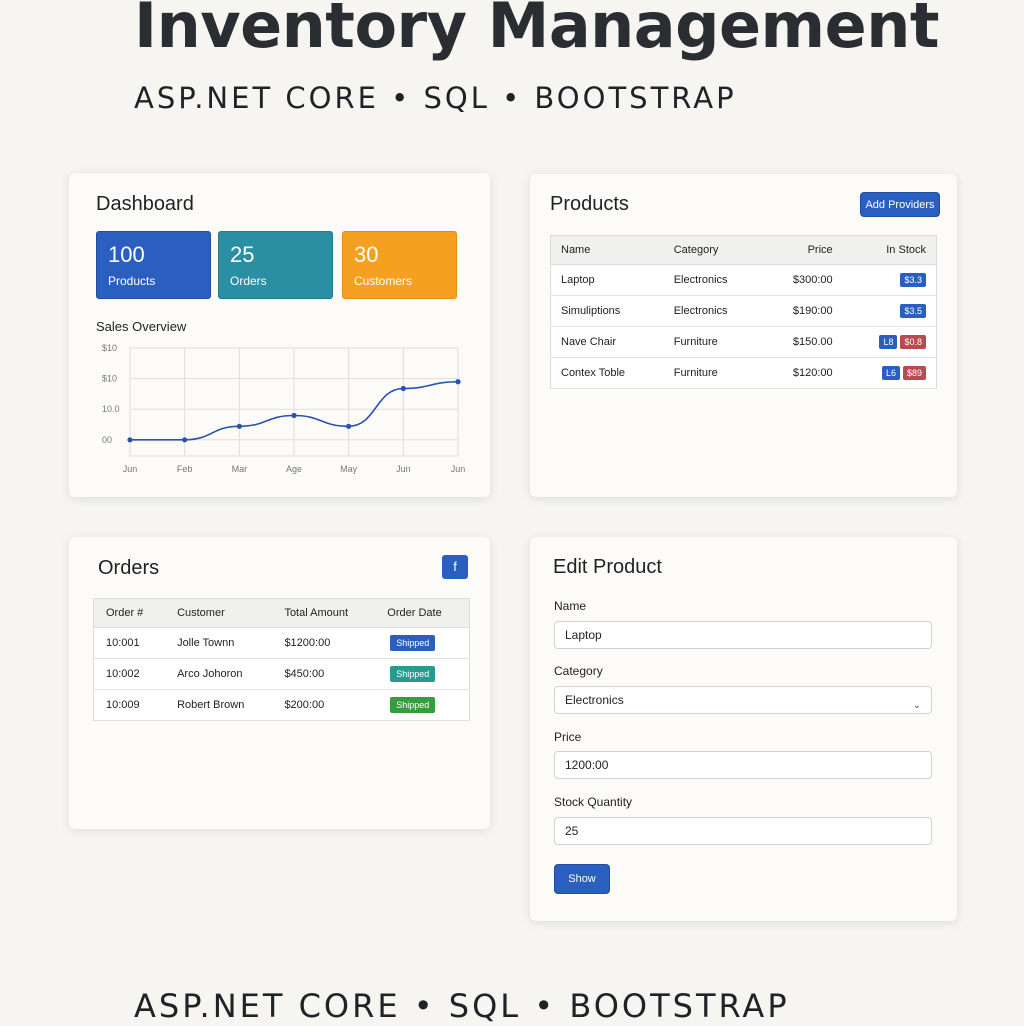  Describe the element at coordinates (242, 254) in the screenshot. I see `stat-orders-value: 25` at that location.